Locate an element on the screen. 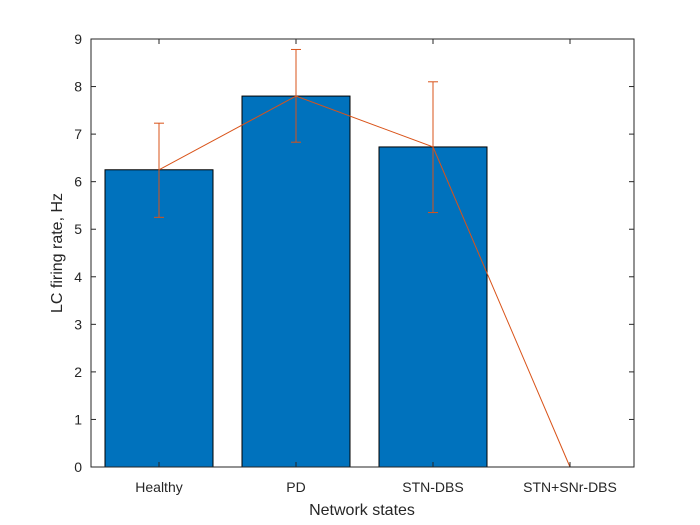 The image size is (700, 525). y-tick-label: 4 is located at coordinates (78, 277).